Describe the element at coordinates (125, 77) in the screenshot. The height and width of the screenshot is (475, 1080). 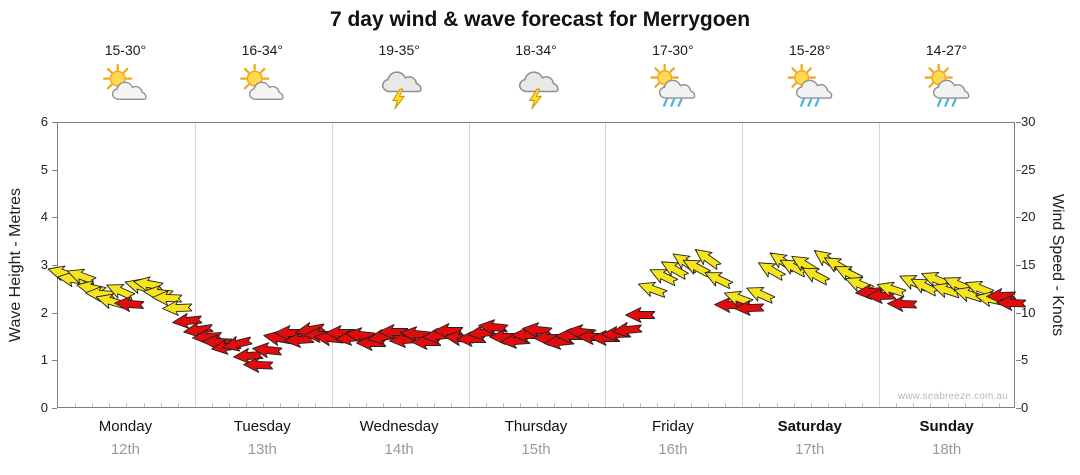
I see `day-header-monday: 15-30°` at that location.